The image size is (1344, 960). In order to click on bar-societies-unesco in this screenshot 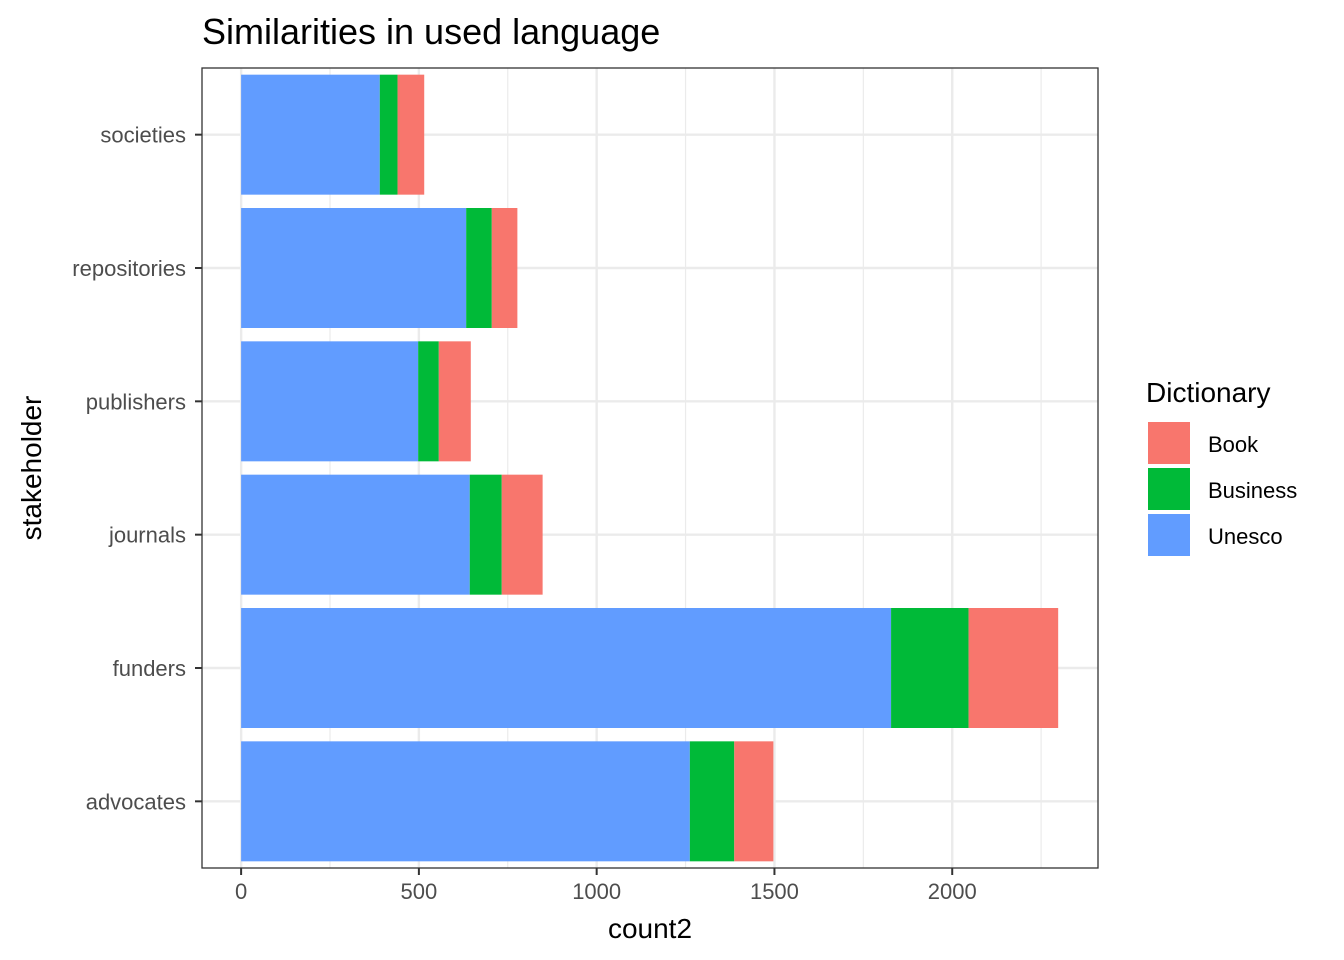, I will do `click(310, 134)`.